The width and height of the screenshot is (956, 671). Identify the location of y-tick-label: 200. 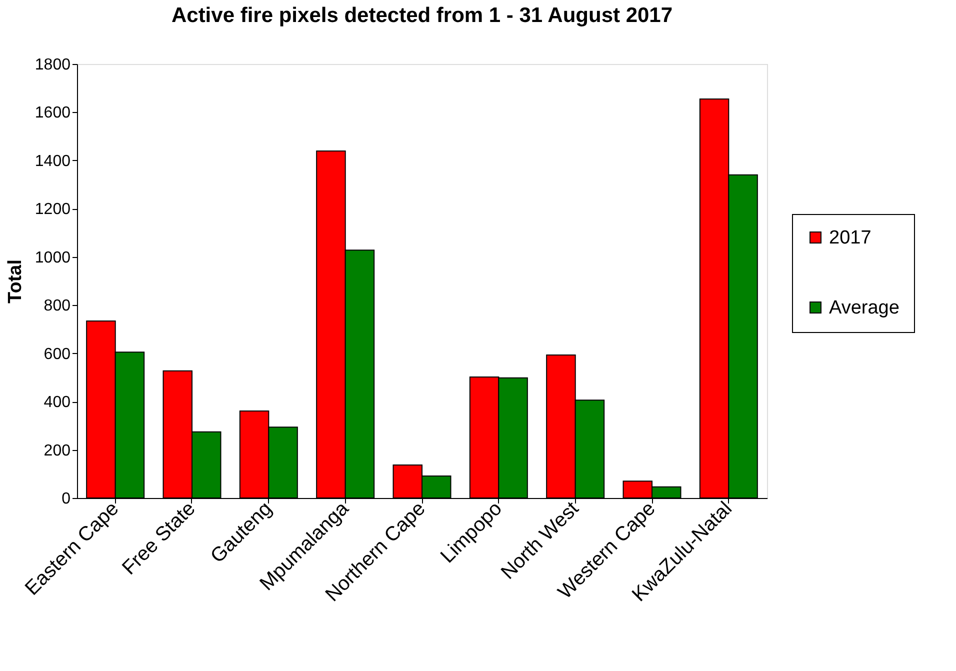
(57, 451).